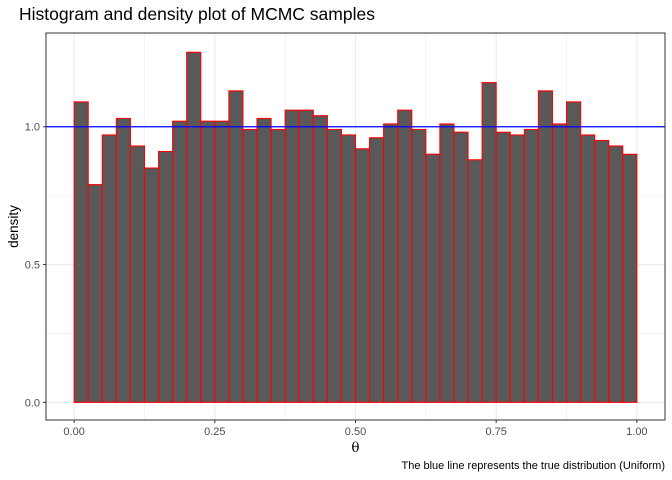  Describe the element at coordinates (636, 432) in the screenshot. I see `x-tick-label: 1.00` at that location.